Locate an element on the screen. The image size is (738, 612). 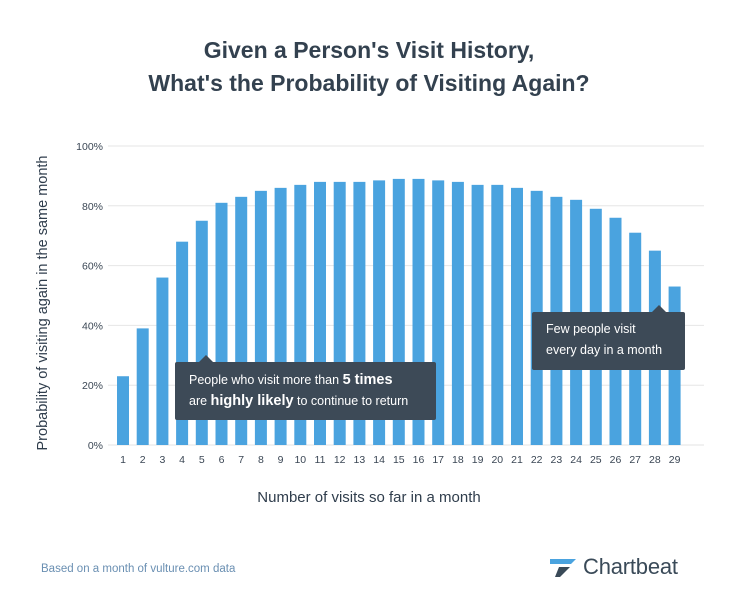
x-tick-label: 14 is located at coordinates (379, 460).